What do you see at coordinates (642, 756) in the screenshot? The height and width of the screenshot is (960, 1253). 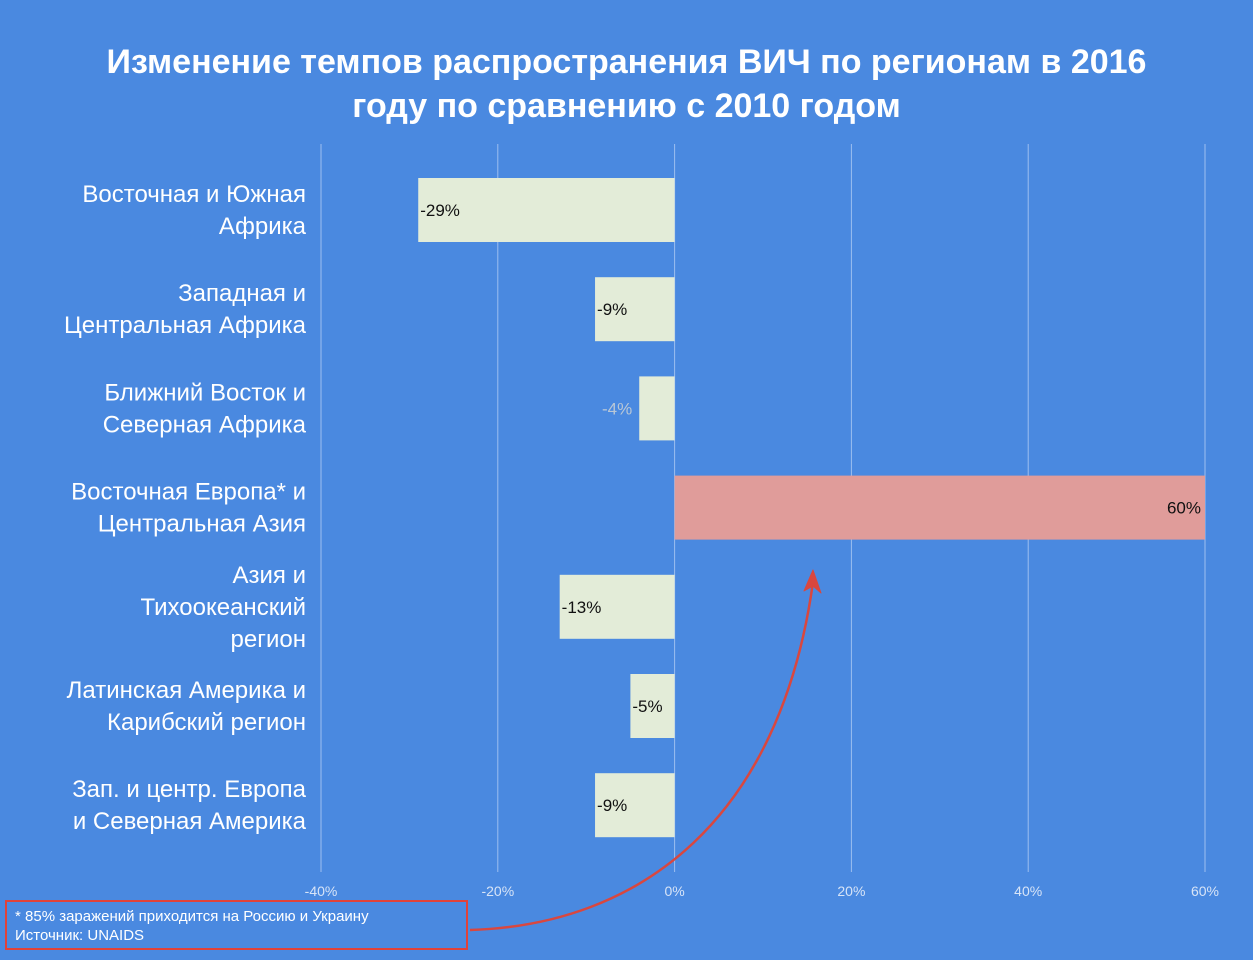 I see `annotation-arrow` at bounding box center [642, 756].